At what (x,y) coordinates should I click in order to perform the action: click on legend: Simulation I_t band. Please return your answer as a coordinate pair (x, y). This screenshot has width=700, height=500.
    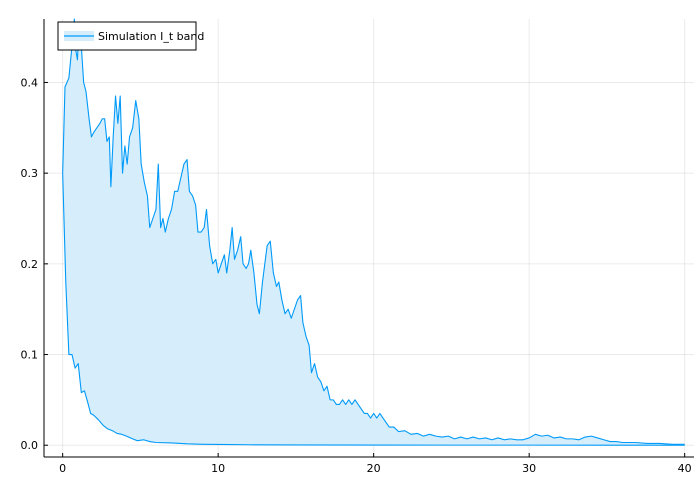
    Looking at the image, I should click on (130, 36).